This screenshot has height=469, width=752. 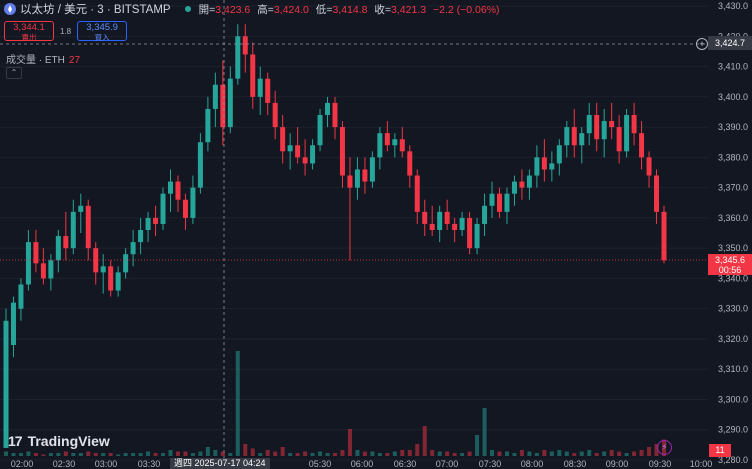 What do you see at coordinates (447, 464) in the screenshot?
I see `time-tick-label: 07:00` at bounding box center [447, 464].